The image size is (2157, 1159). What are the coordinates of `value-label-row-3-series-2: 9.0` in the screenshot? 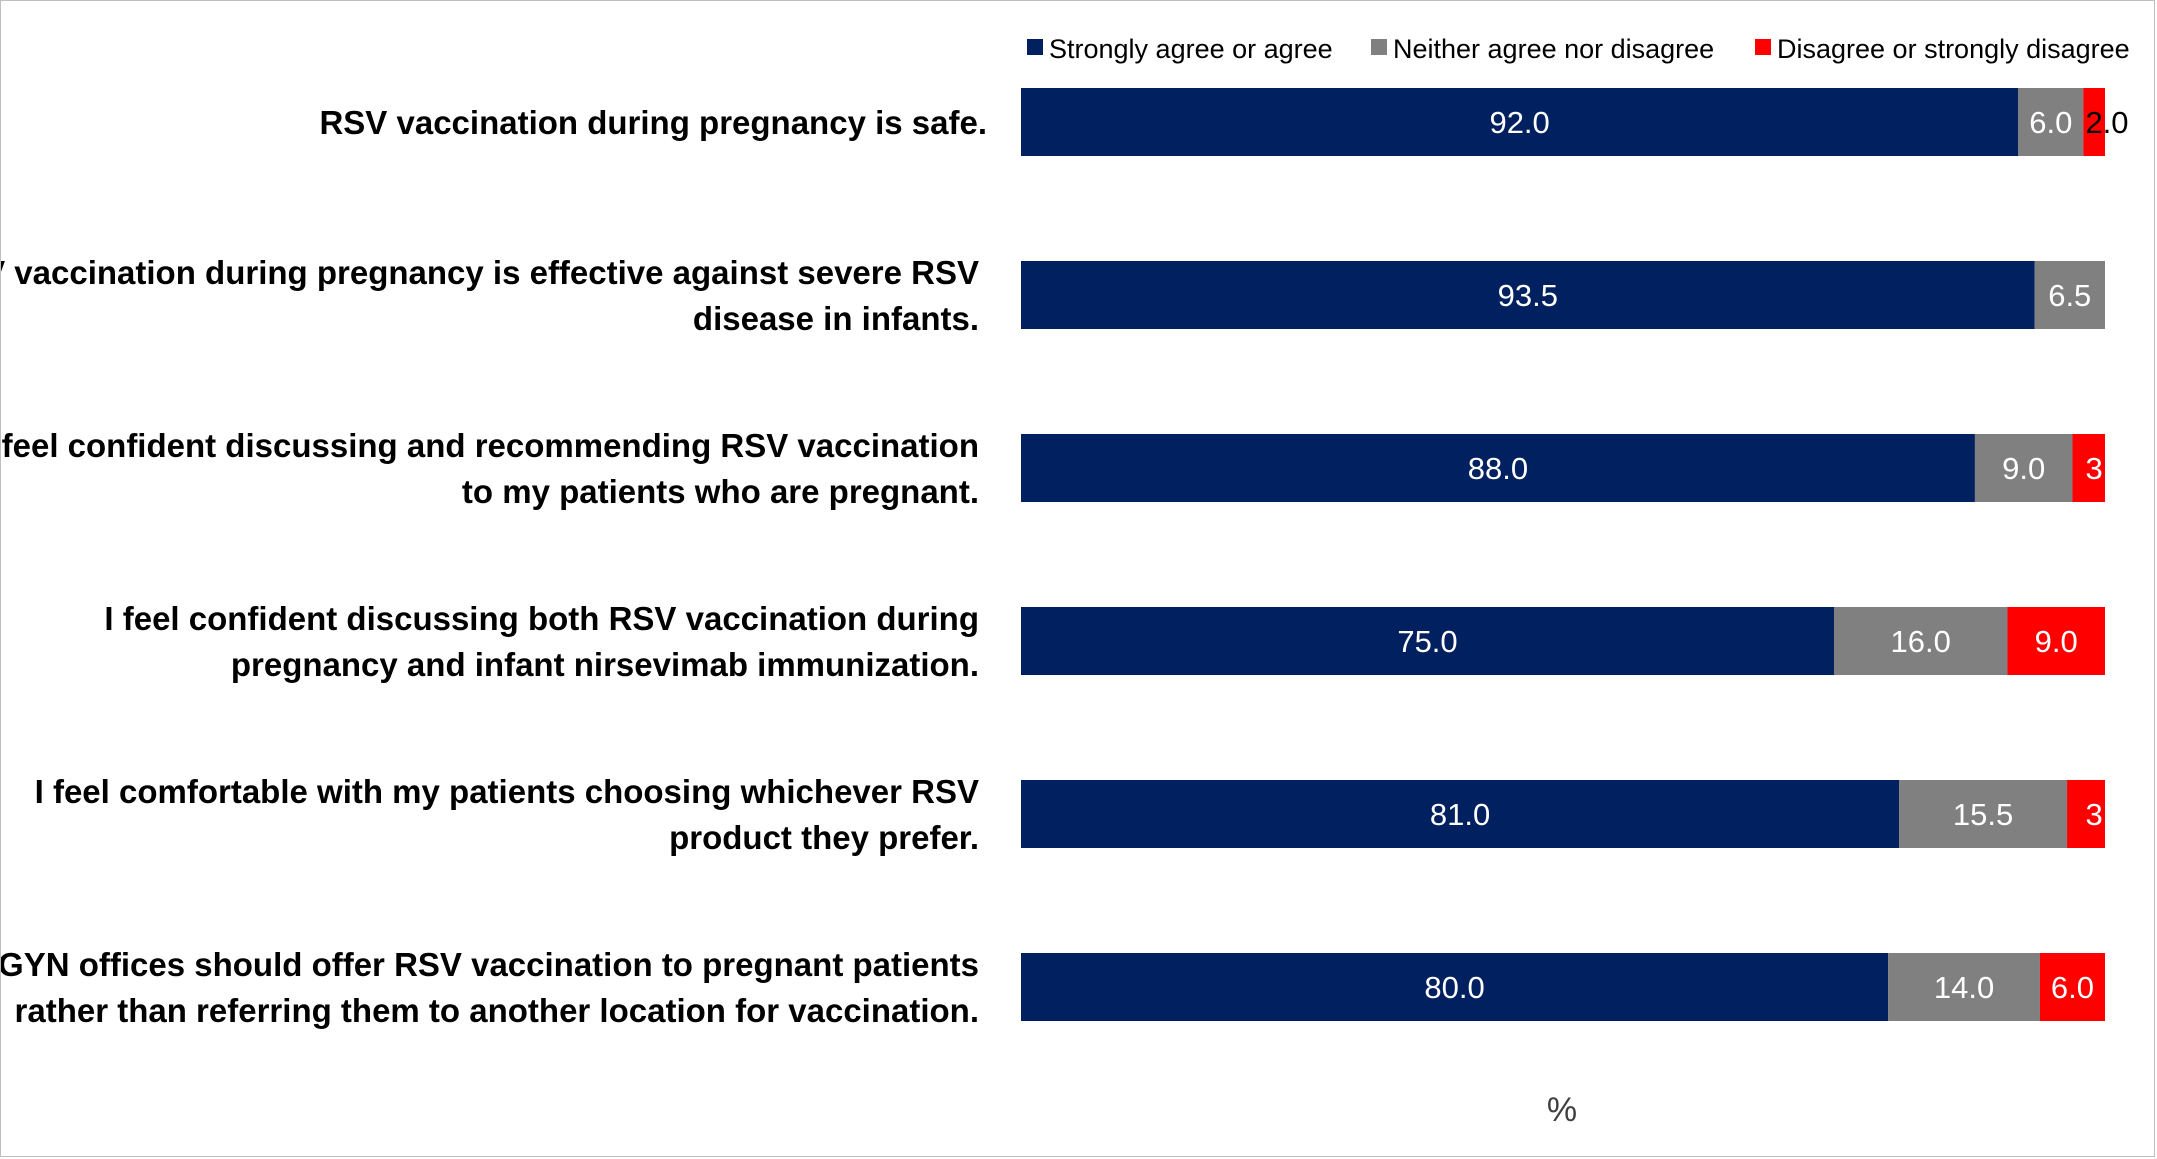 It's located at (2023, 468).